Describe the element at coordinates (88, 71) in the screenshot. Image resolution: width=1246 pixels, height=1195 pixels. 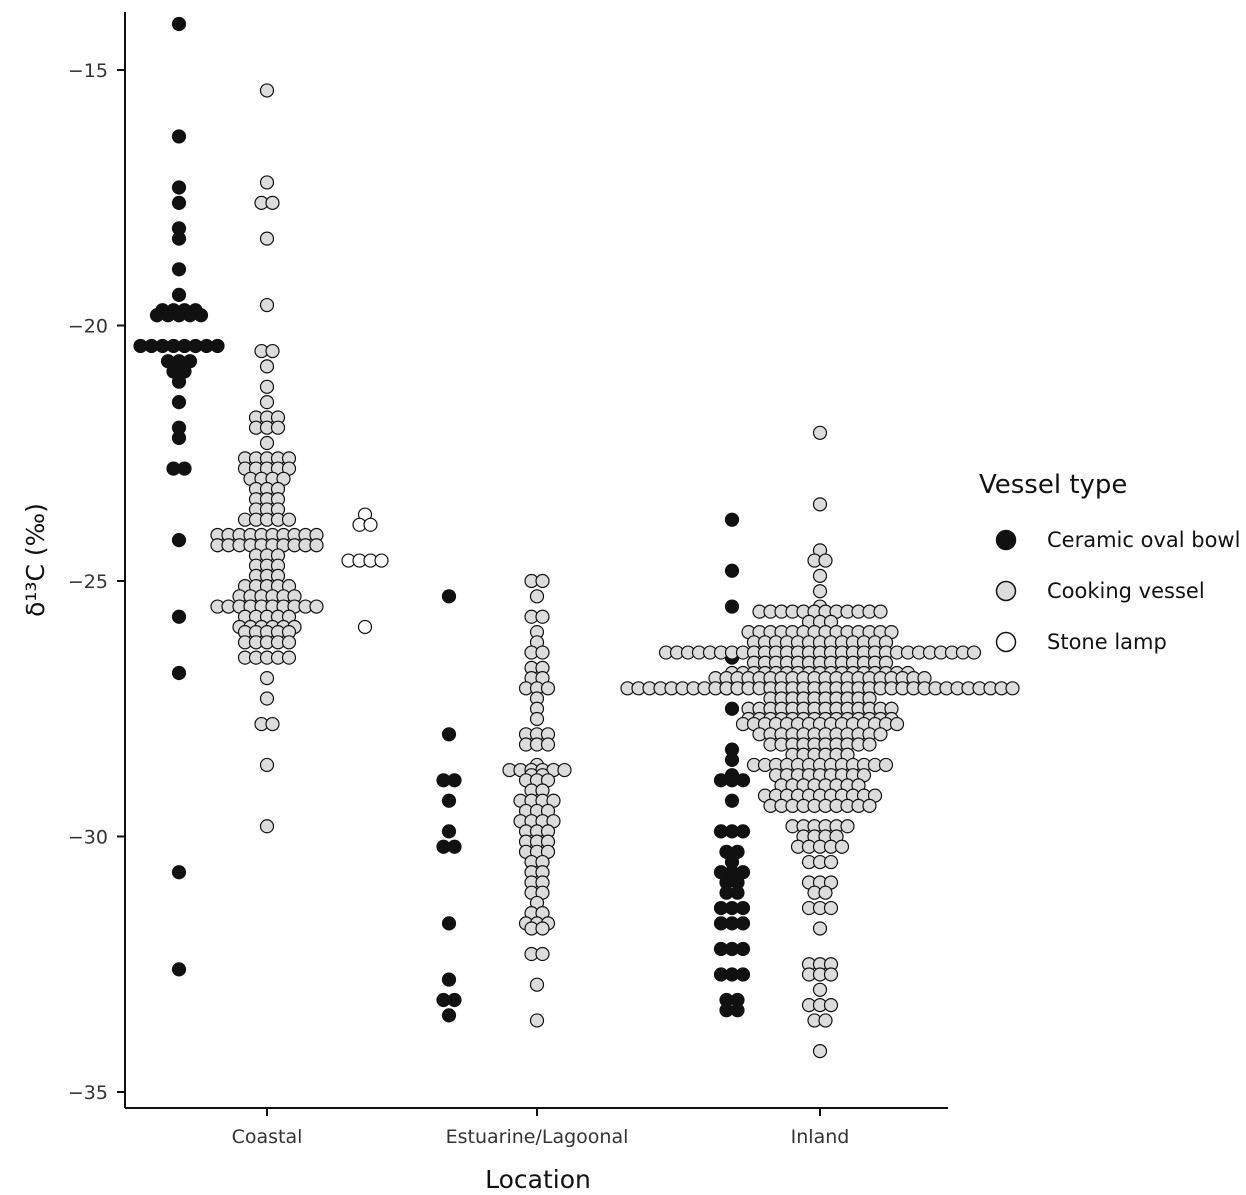
I see `y-tick-label: −15` at that location.